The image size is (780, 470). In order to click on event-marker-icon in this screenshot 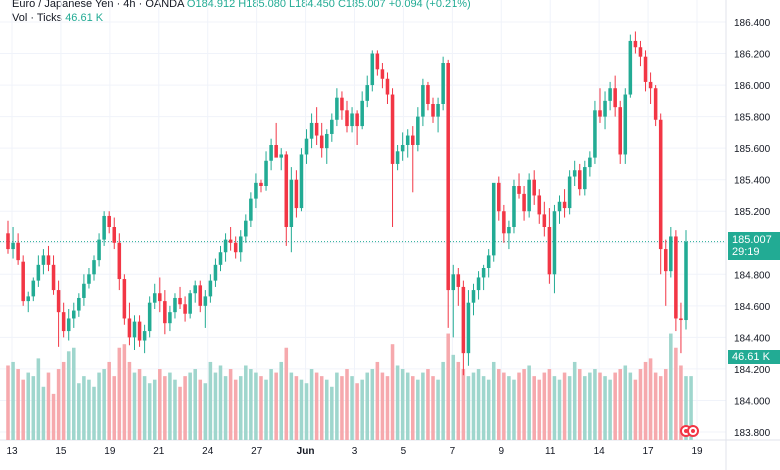, I will do `click(693, 431)`.